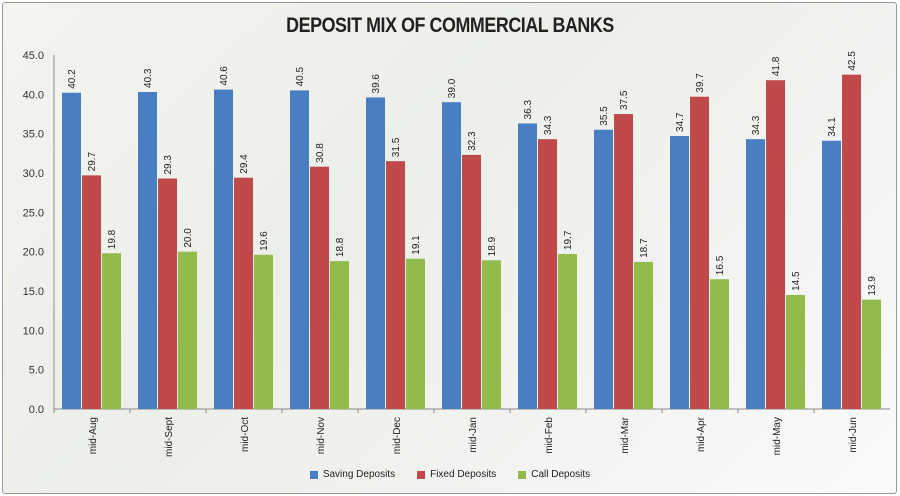 The width and height of the screenshot is (900, 496). I want to click on y-tick-label: 20.0, so click(33, 253).